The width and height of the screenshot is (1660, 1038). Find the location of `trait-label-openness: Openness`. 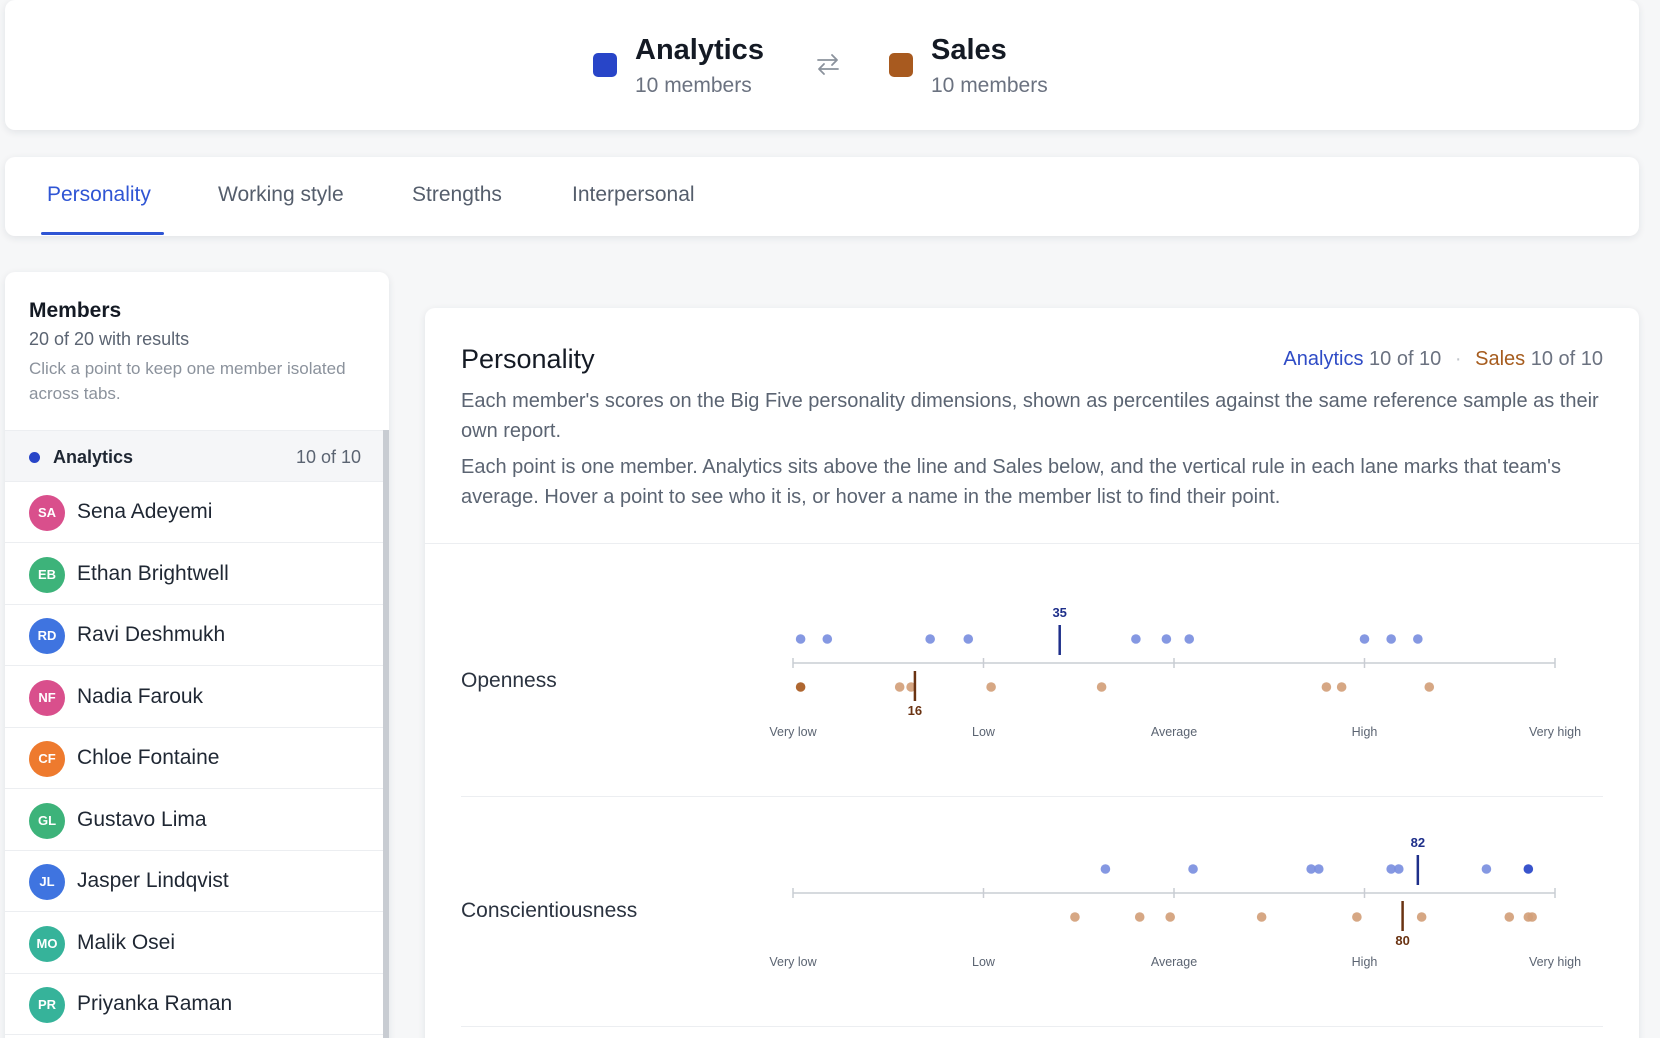

trait-label-openness: Openness is located at coordinates (509, 680).